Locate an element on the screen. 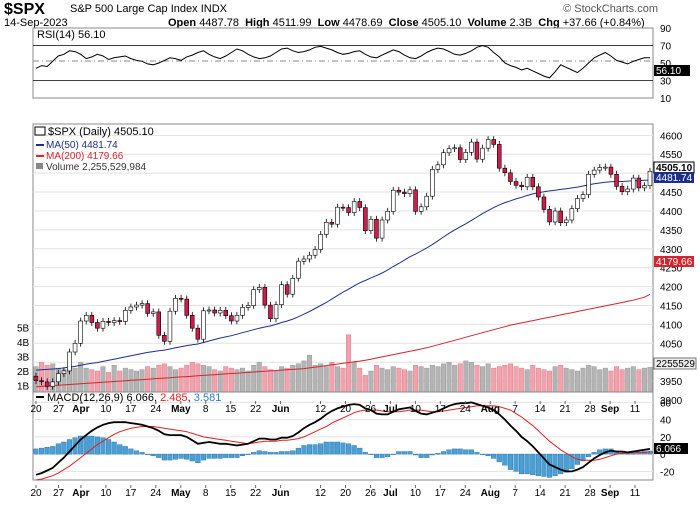 Image resolution: width=700 pixels, height=530 pixels. macd-x-axis-label: 20 is located at coordinates (36, 493).